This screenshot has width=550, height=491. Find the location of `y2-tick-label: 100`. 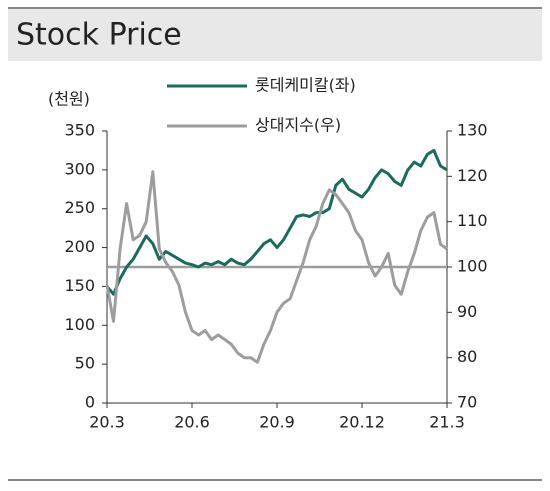

y2-tick-label: 100 is located at coordinates (472, 266).